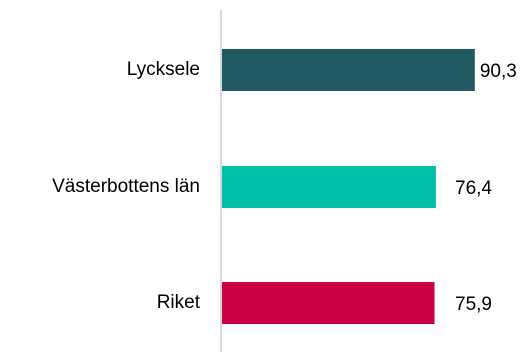 This screenshot has height=354, width=530. Describe the element at coordinates (163, 69) in the screenshot. I see `category-label-0: Lycksele` at that location.